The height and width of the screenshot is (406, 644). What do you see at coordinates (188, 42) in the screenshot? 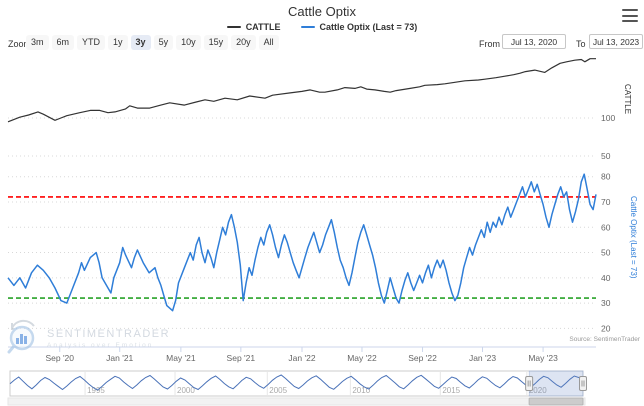
I see `range-button-10y: 10y` at bounding box center [188, 42].